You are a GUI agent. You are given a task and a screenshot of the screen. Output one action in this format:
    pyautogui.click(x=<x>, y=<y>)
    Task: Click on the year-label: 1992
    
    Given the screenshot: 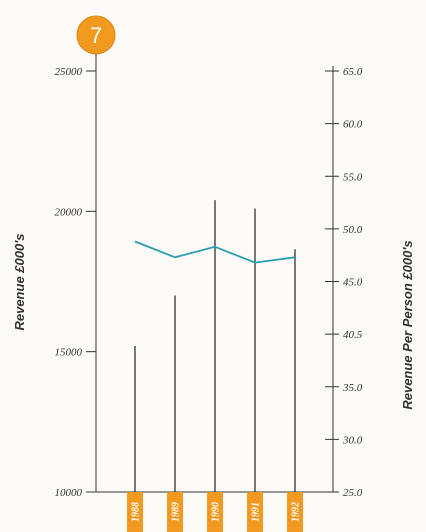 What is the action you would take?
    pyautogui.click(x=296, y=512)
    